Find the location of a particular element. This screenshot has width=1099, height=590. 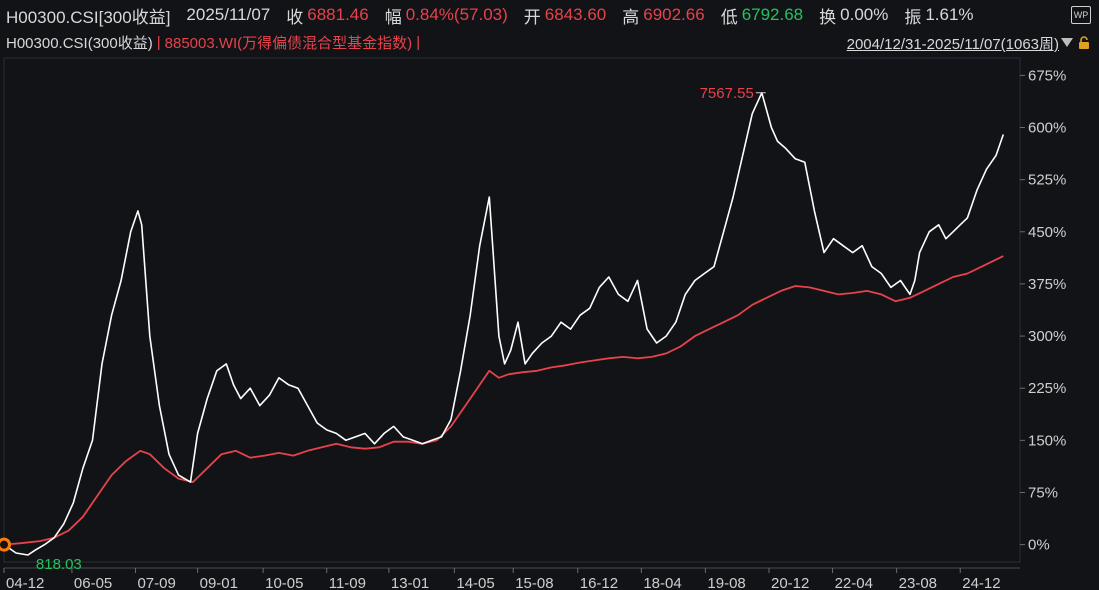

high-label: 高 is located at coordinates (631, 17).